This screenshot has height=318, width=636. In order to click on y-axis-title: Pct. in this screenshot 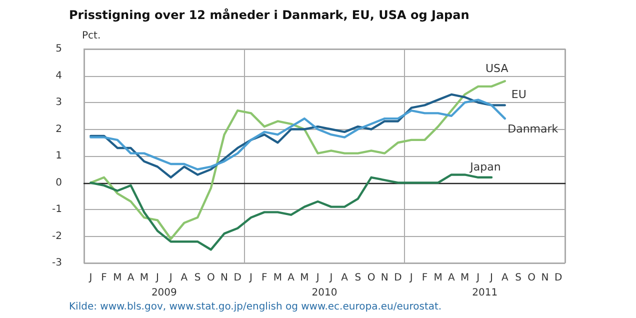, I will do `click(91, 36)`.